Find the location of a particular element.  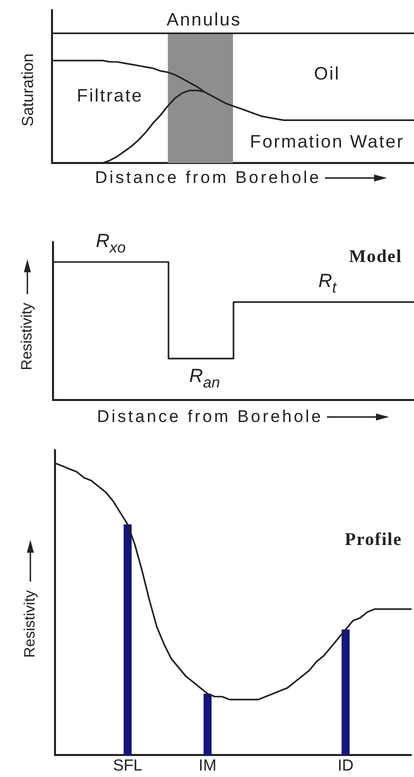

annotation: R$_{an}$ is located at coordinates (204, 379).